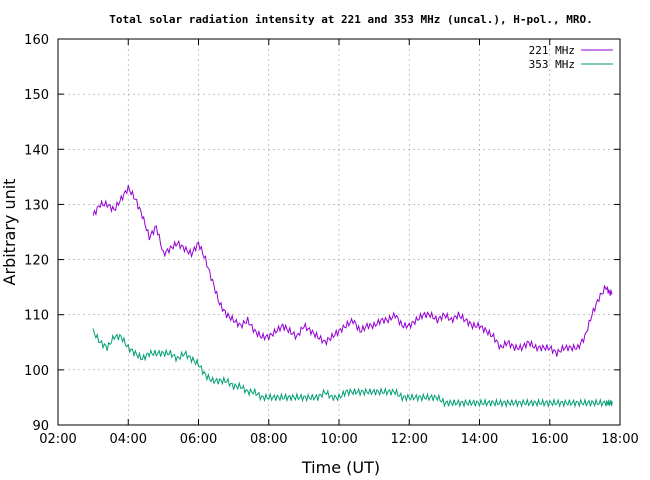  I want to click on y-tick-label: 130, so click(36, 205).